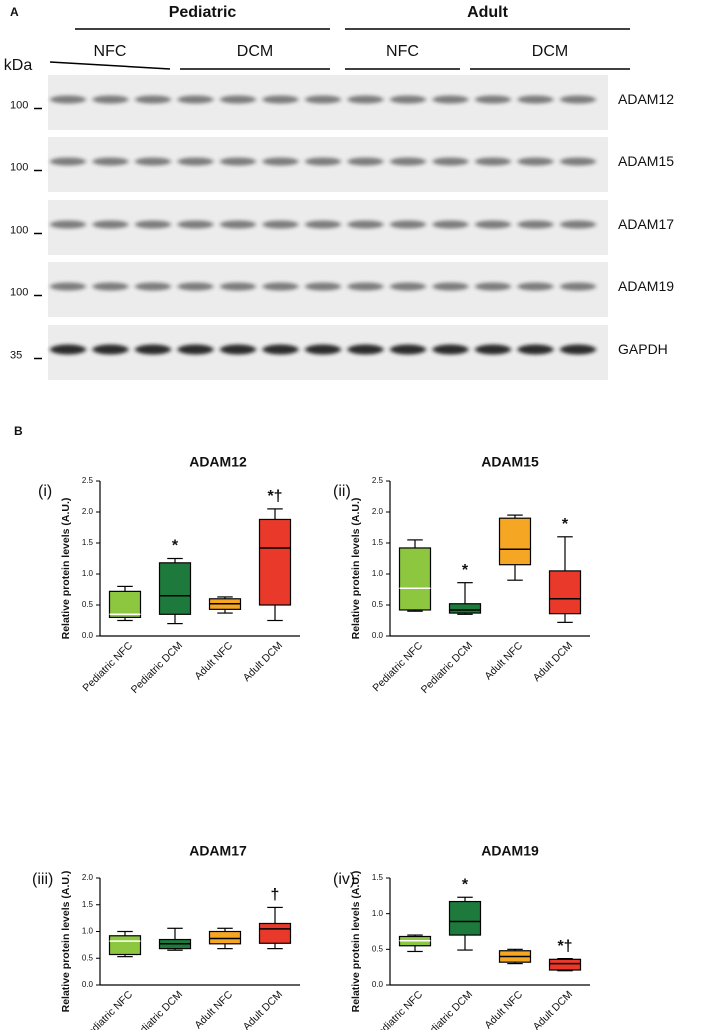 The width and height of the screenshot is (709, 1030). Describe the element at coordinates (646, 224) in the screenshot. I see `row-label: ADAM17` at that location.